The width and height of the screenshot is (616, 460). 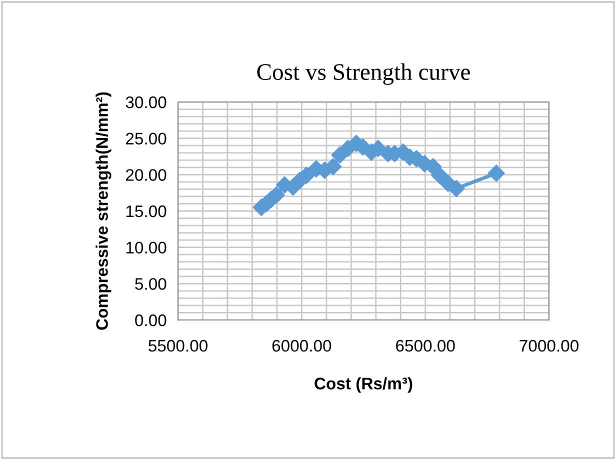 What do you see at coordinates (363, 385) in the screenshot?
I see `x-axis-title: Cost (Rs/m³)` at bounding box center [363, 385].